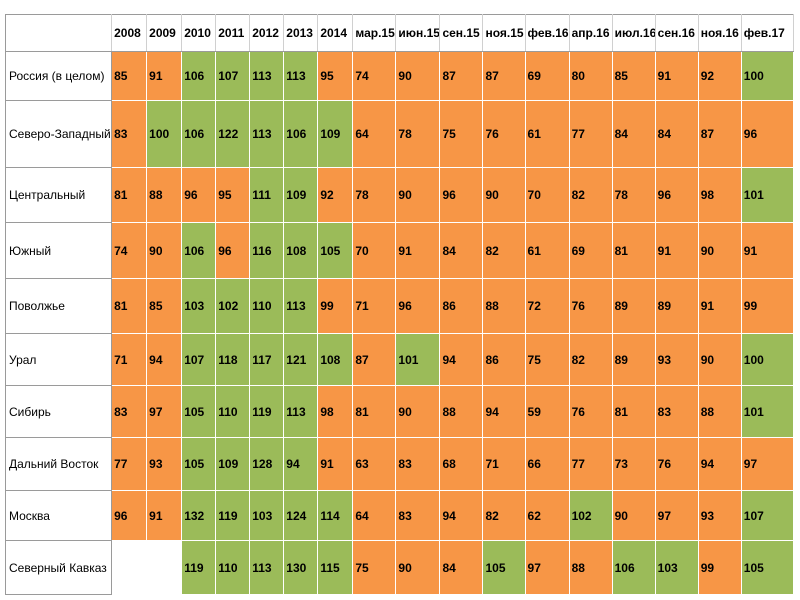 This screenshot has width=800, height=600. Describe the element at coordinates (374, 567) in the screenshot. I see `value-cell: 75` at that location.